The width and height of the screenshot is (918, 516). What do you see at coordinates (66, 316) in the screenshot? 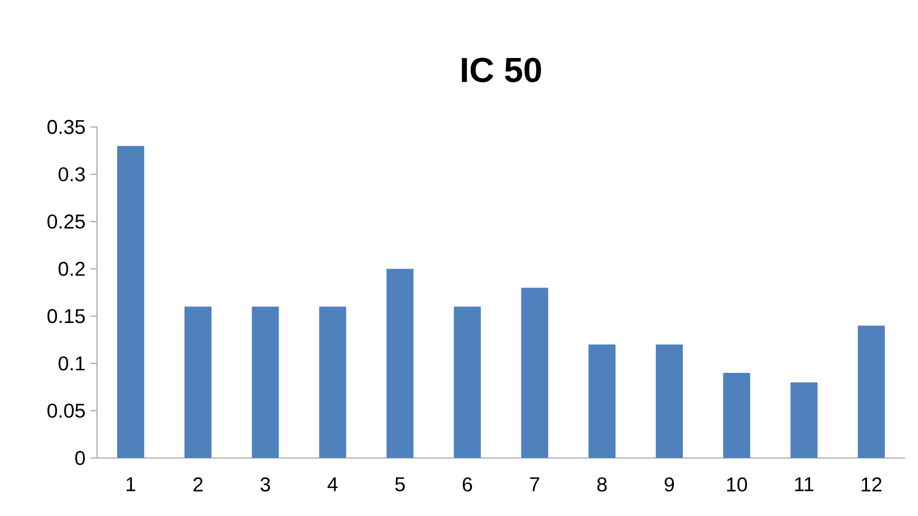
I see `y-tick-label: 0.15` at bounding box center [66, 316].